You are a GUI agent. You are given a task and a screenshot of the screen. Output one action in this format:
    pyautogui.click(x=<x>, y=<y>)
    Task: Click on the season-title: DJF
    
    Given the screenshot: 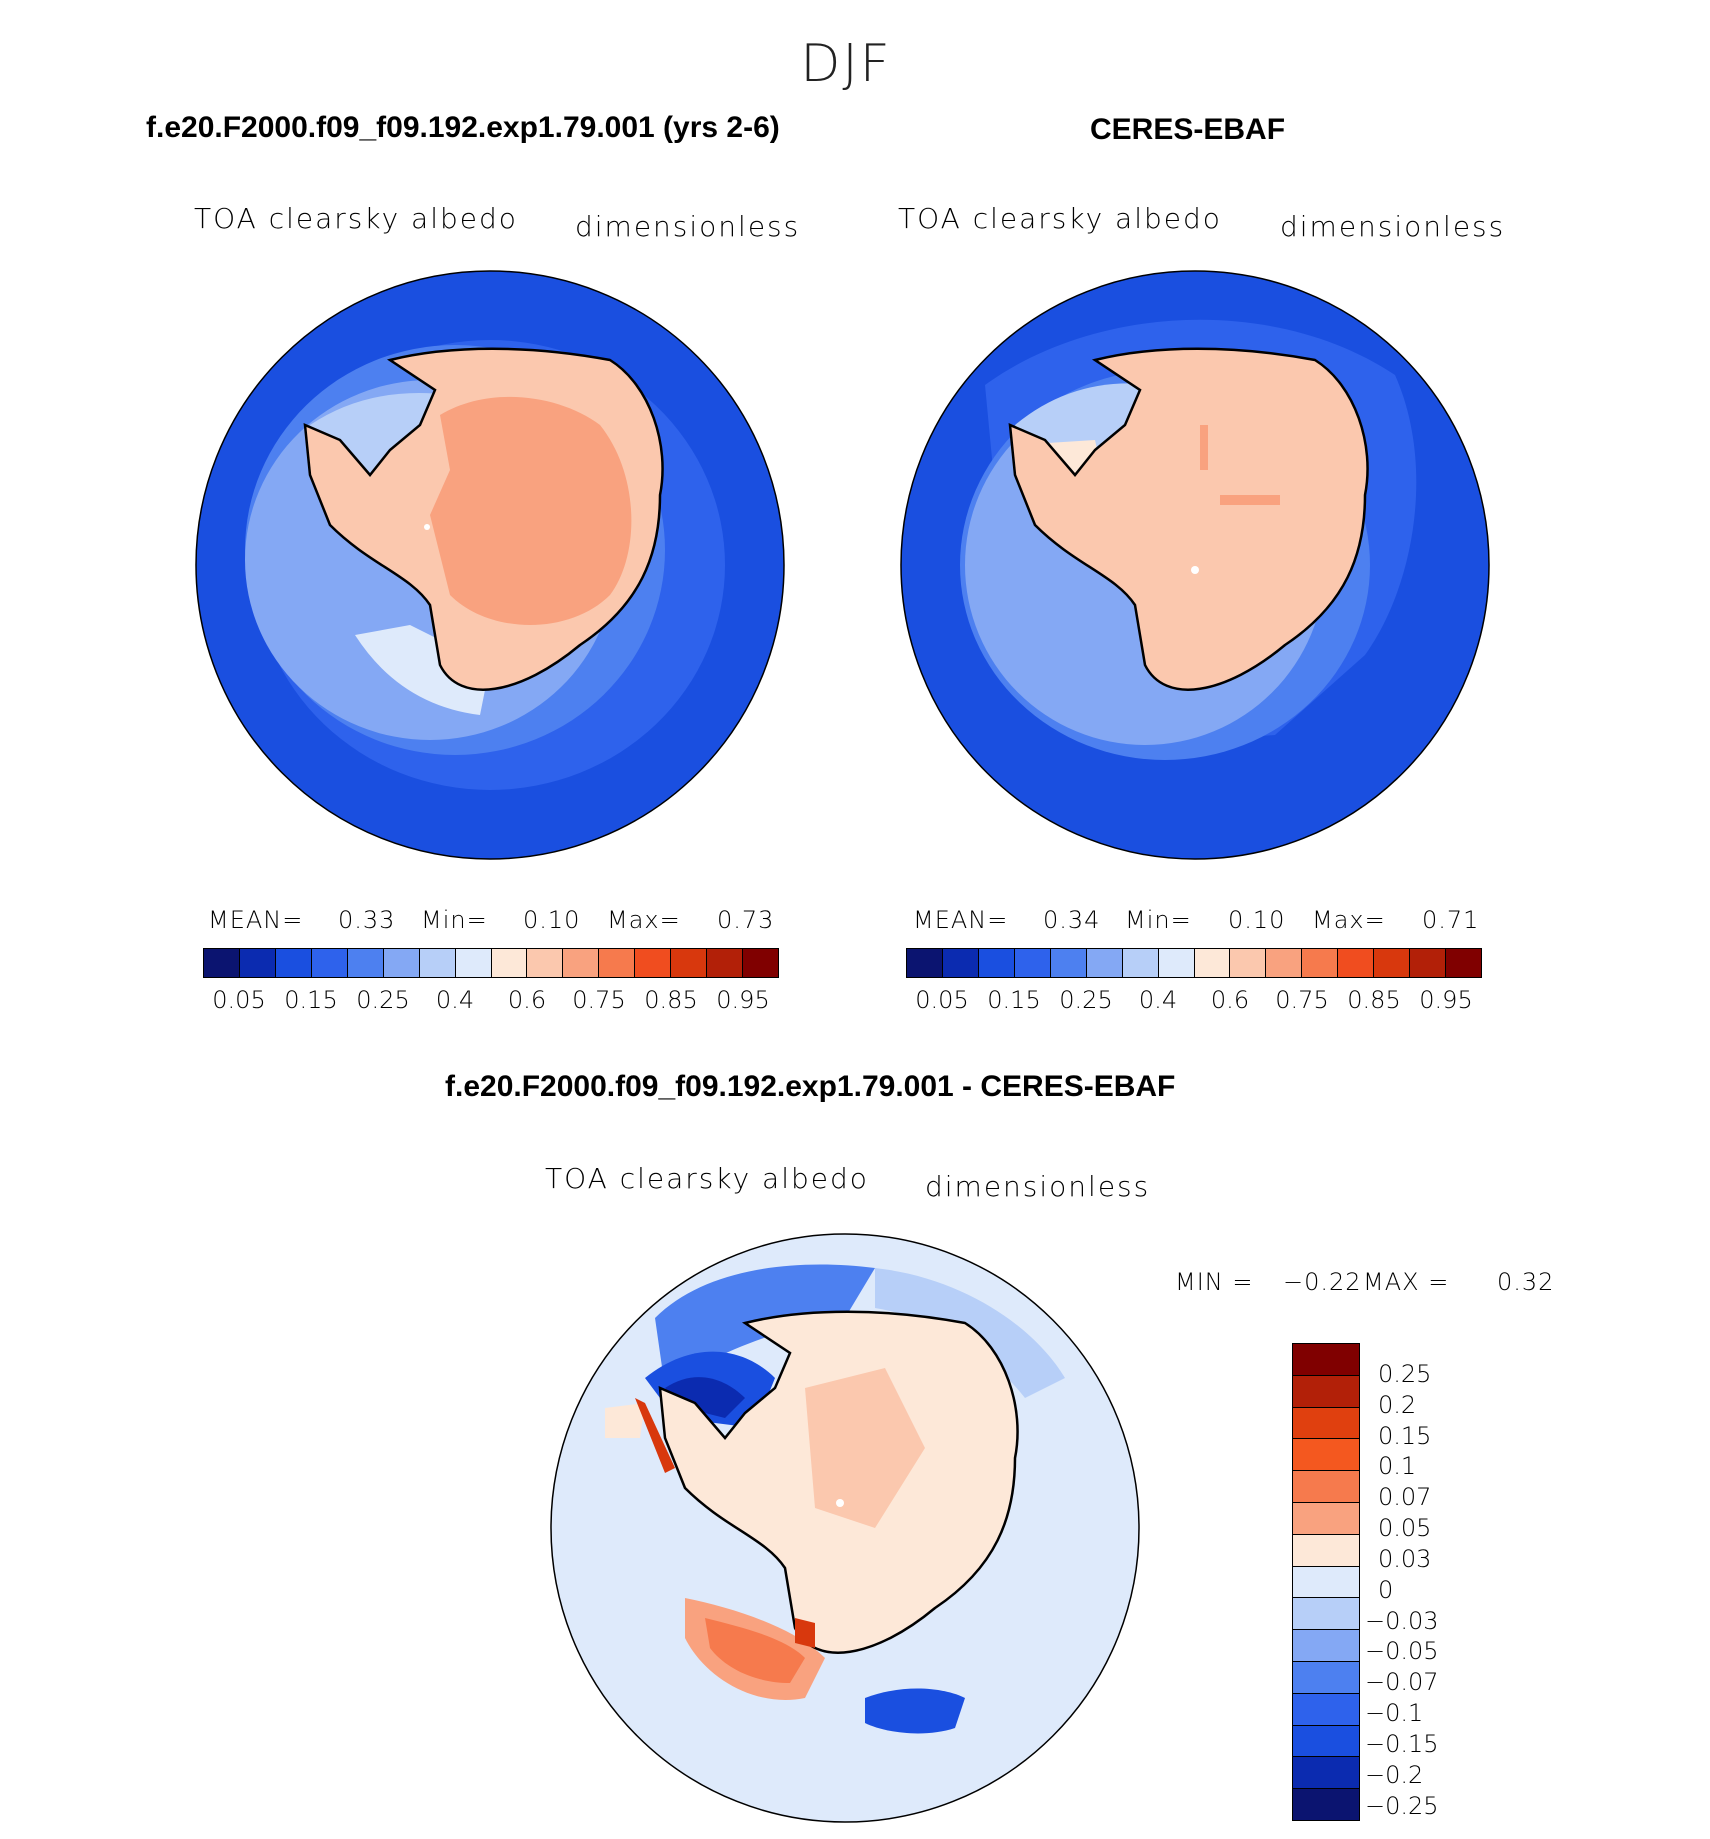 What is the action you would take?
    pyautogui.click(x=846, y=64)
    